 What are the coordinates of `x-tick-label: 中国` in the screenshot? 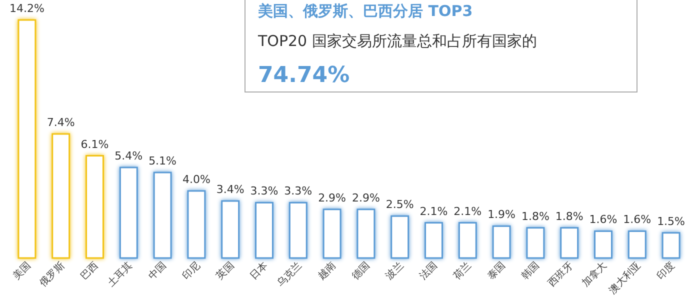 It's located at (157, 271).